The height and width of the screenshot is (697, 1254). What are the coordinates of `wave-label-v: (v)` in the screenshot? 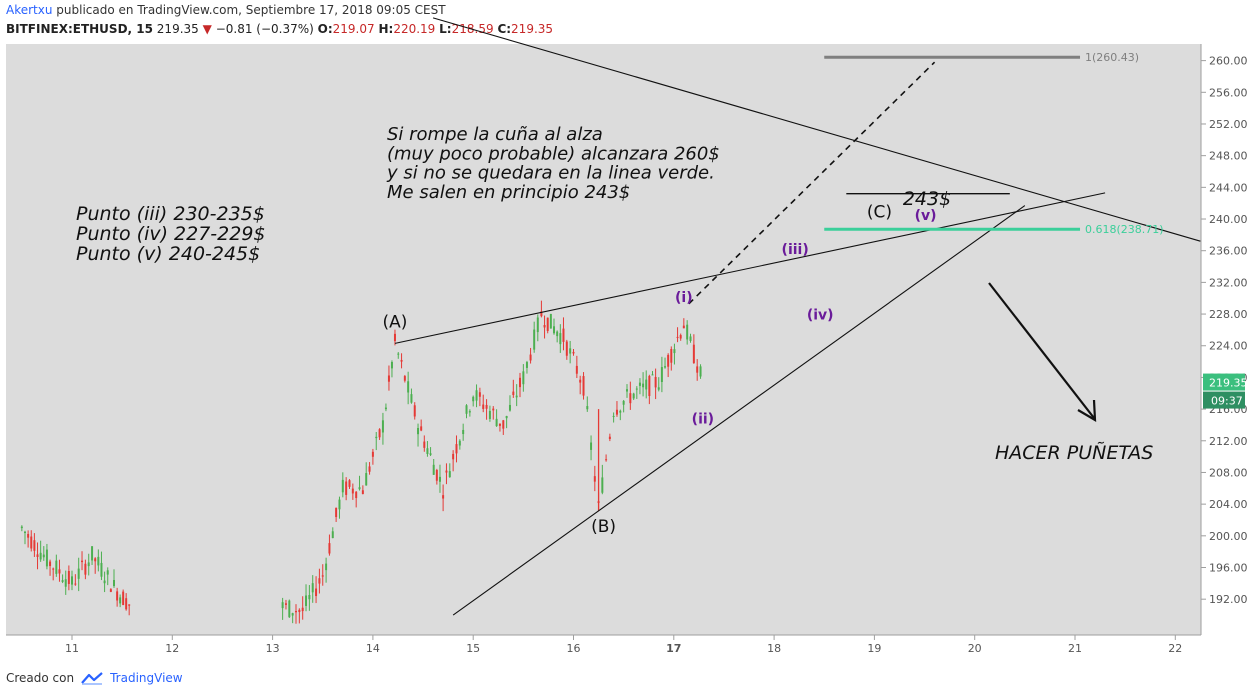 It's located at (926, 216).